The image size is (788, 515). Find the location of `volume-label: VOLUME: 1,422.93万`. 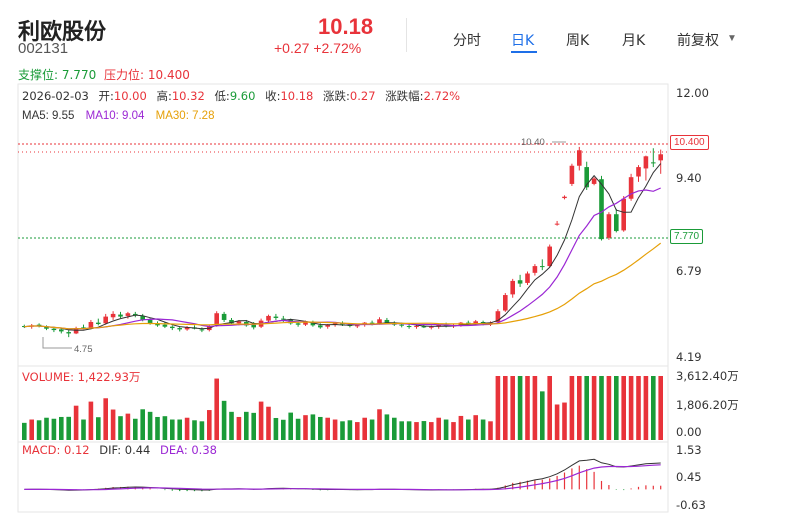

volume-label: VOLUME: 1,422.93万 is located at coordinates (81, 377).